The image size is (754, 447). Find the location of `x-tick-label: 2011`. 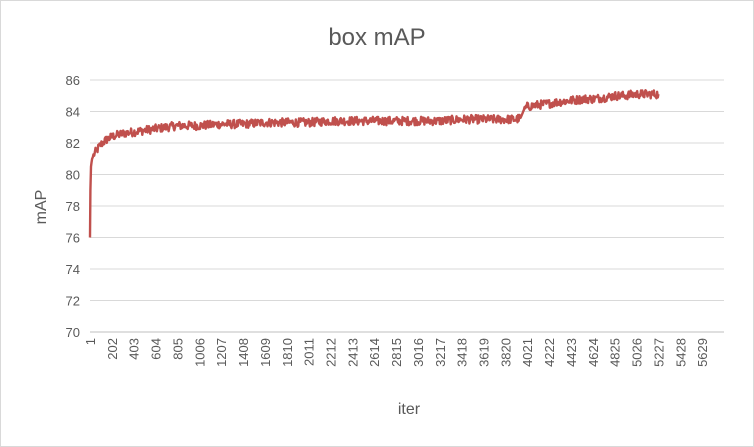

x-tick-label: 2011 is located at coordinates (309, 352).